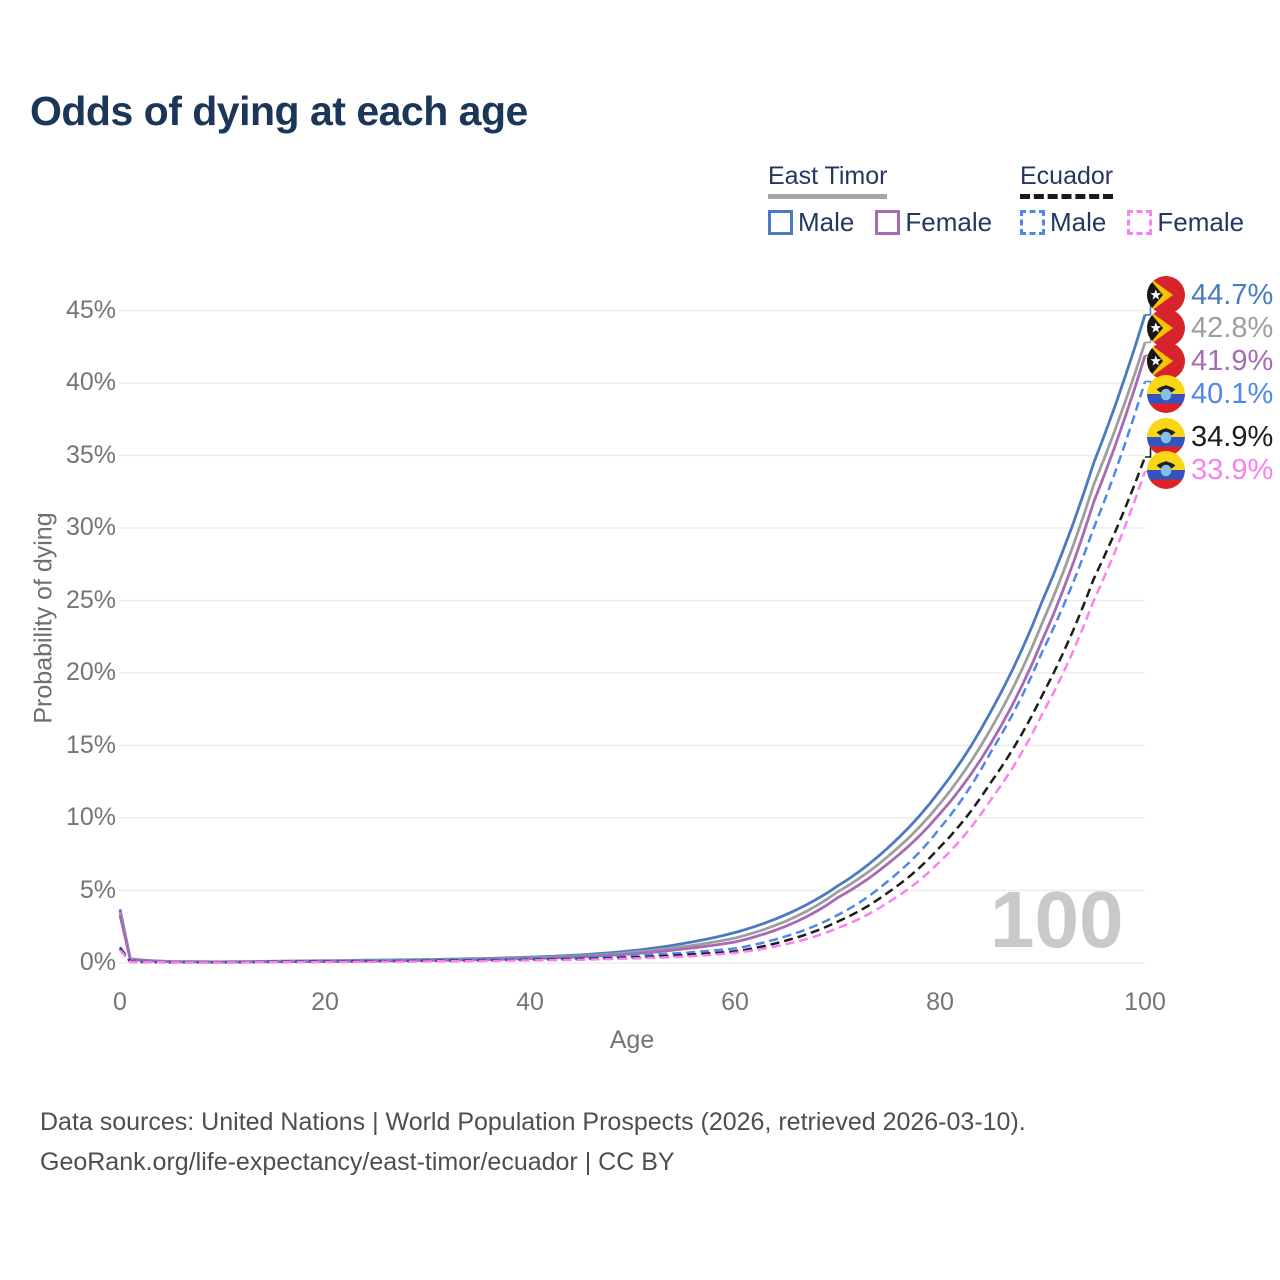  What do you see at coordinates (90, 309) in the screenshot?
I see `y-tick-label: 45%` at bounding box center [90, 309].